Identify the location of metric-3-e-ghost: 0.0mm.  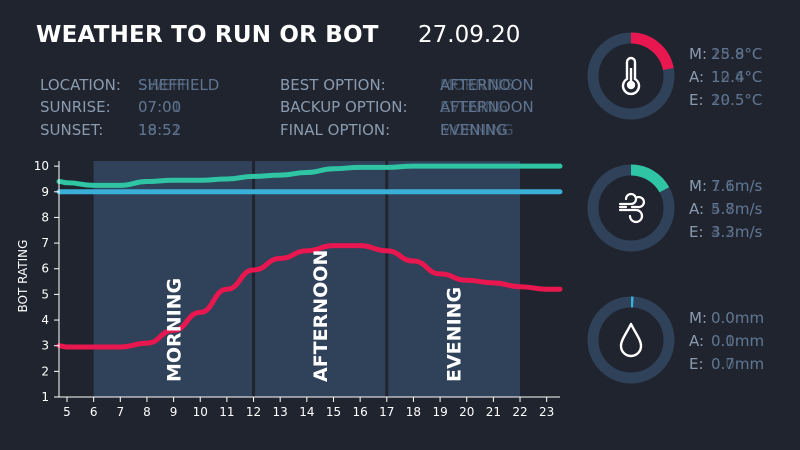
(738, 364).